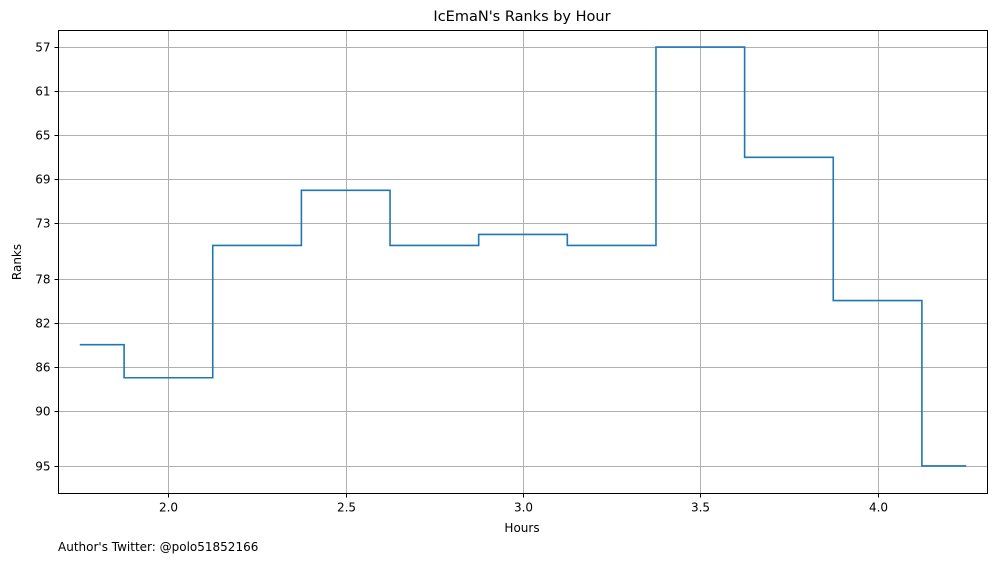 The width and height of the screenshot is (997, 562). Describe the element at coordinates (168, 508) in the screenshot. I see `x-tick-label: 2.0` at that location.